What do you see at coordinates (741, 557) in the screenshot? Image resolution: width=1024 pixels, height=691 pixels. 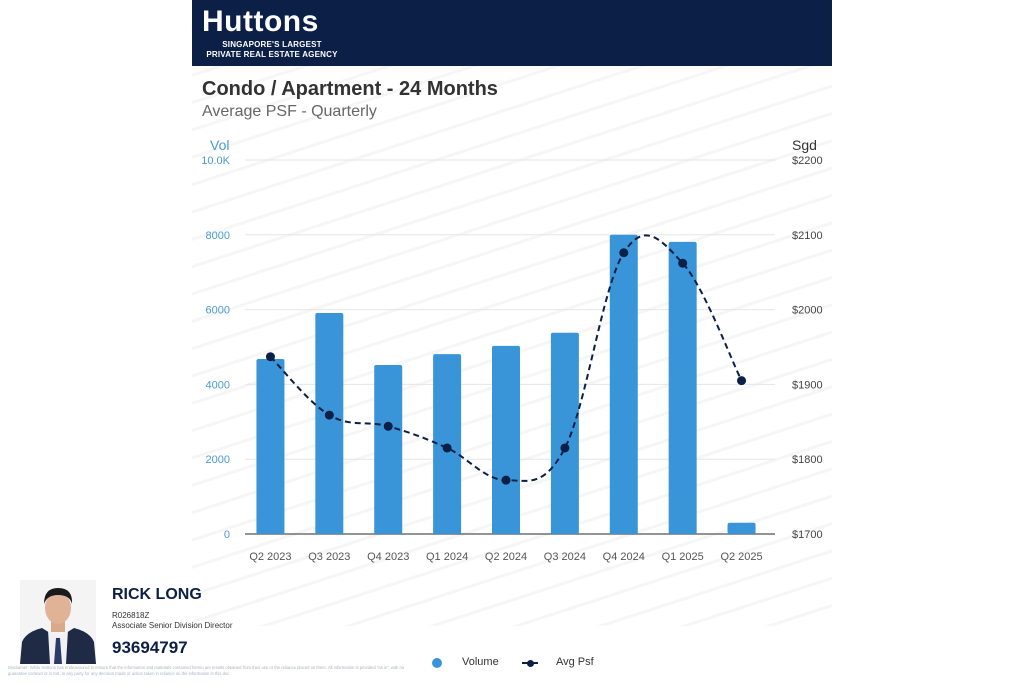 I see `x-axis-tick-label: Q2 2025` at bounding box center [741, 557].